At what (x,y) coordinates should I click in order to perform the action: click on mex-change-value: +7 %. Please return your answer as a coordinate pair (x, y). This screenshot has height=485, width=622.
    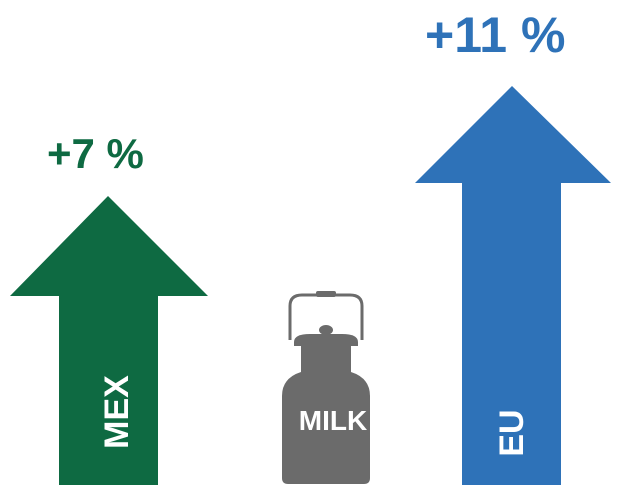
    Looking at the image, I should click on (95, 153).